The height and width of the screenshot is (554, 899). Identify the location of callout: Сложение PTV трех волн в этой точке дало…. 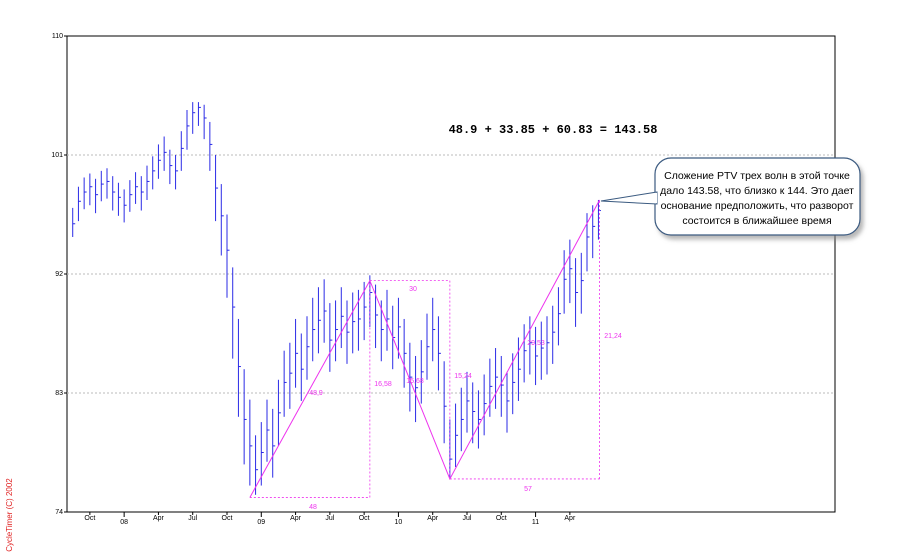
(730, 196).